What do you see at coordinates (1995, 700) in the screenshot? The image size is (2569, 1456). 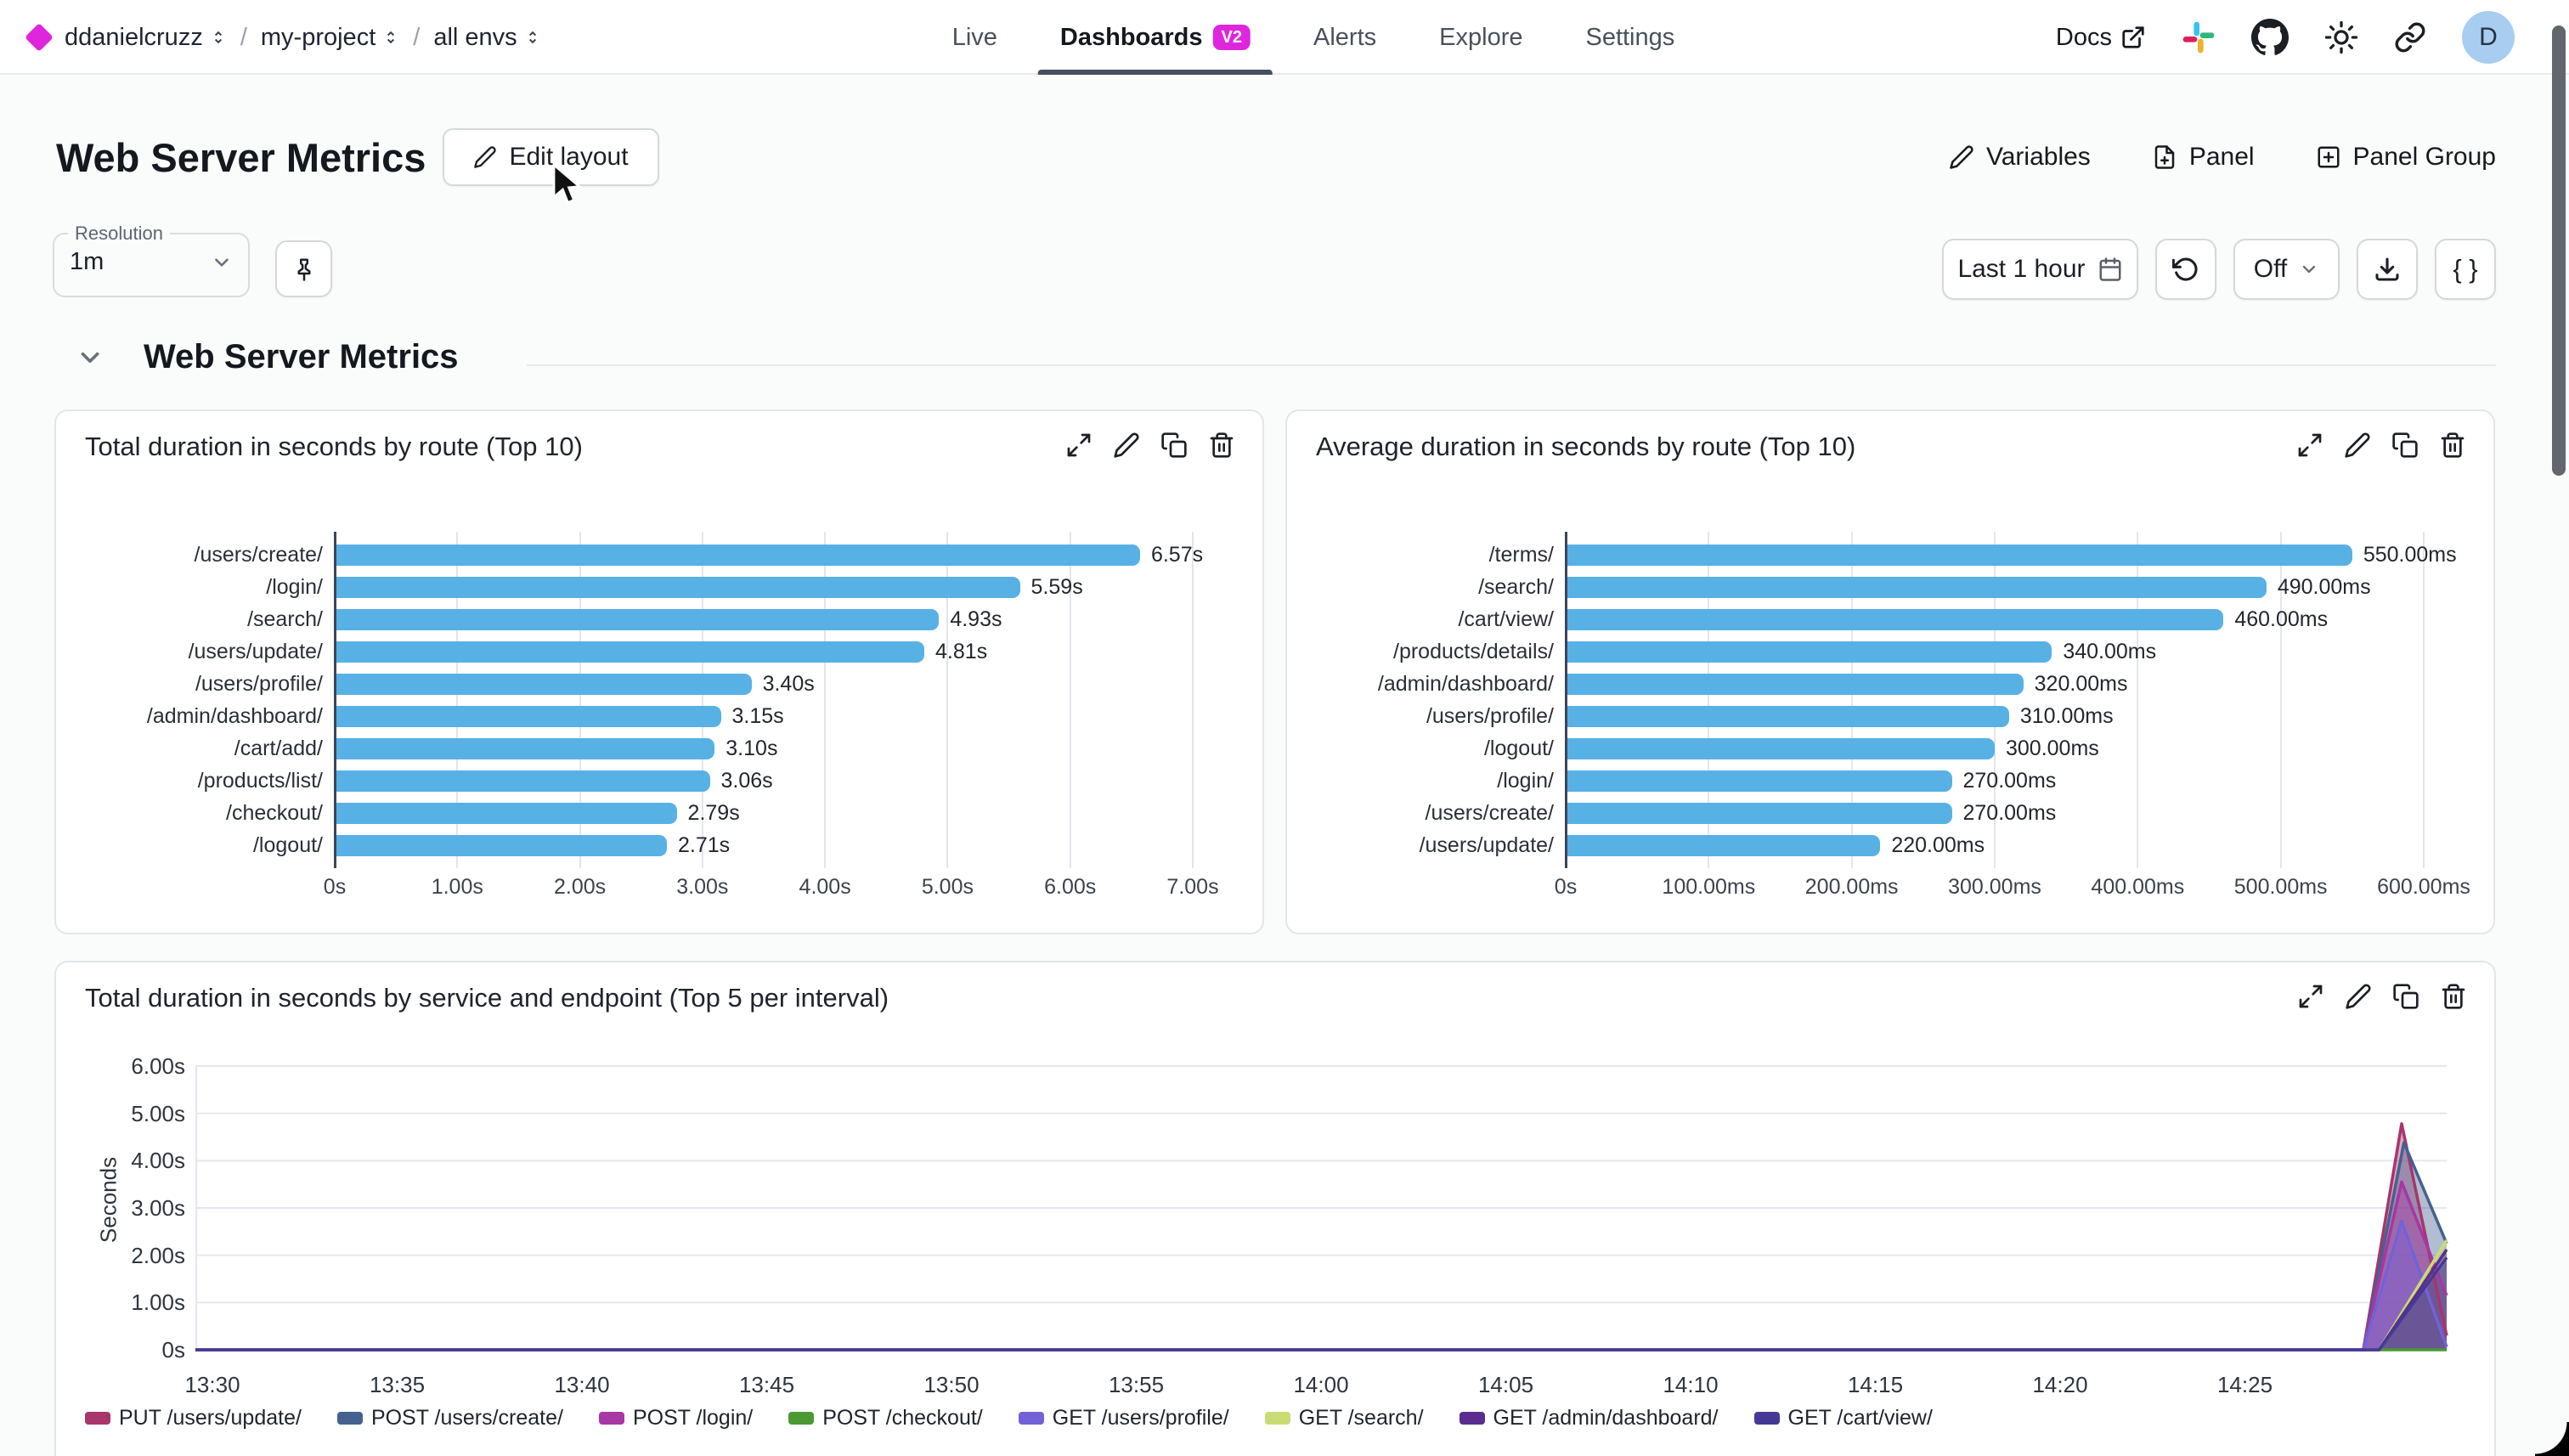 I see `bar-grid` at bounding box center [1995, 700].